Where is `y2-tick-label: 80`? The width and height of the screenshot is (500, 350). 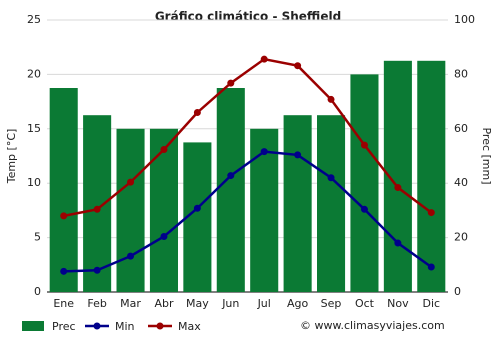
y2-tick-label: 80 is located at coordinates (461, 73).